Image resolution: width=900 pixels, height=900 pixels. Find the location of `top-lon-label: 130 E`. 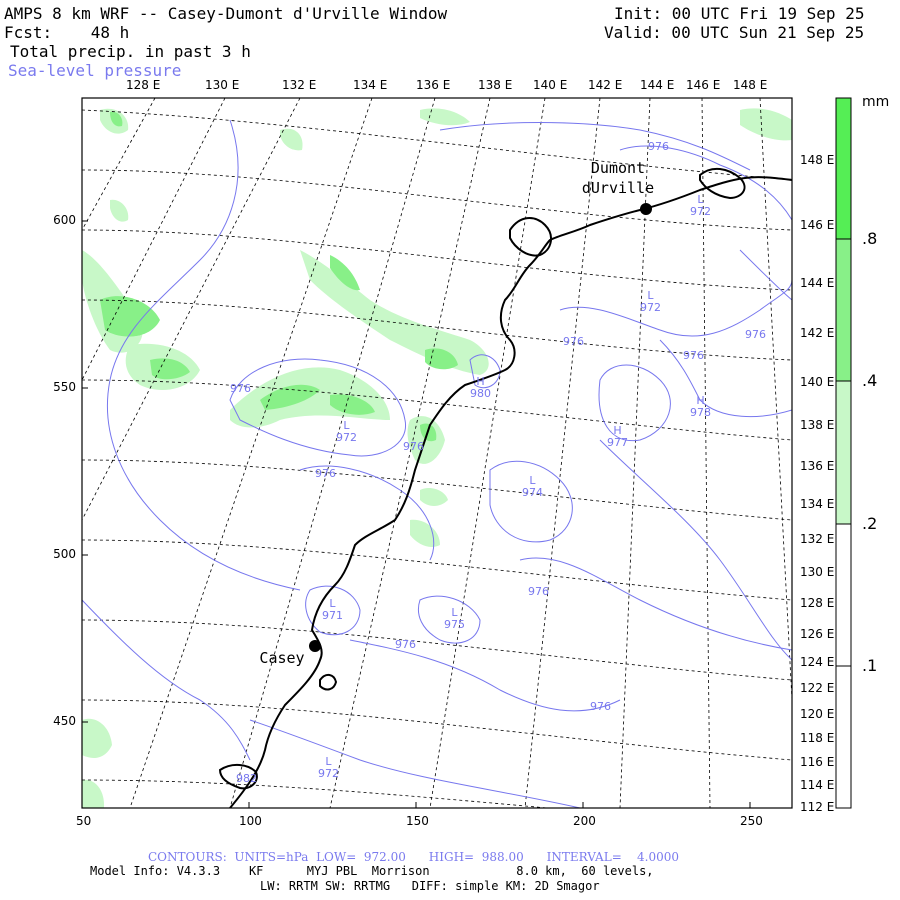

top-lon-label: 130 E is located at coordinates (222, 85).